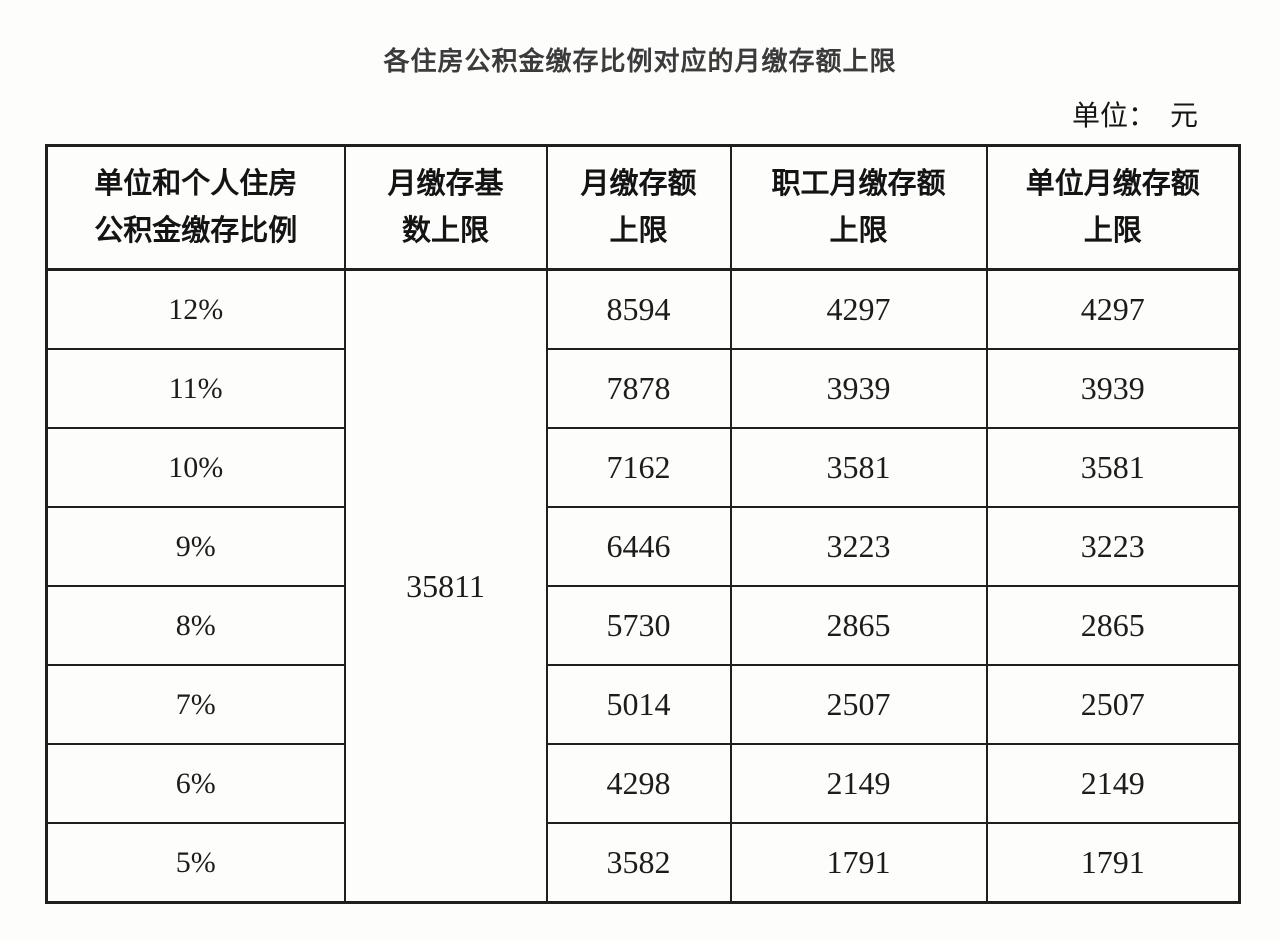 The image size is (1280, 939). I want to click on cell-ratio: 7%, so click(195, 704).